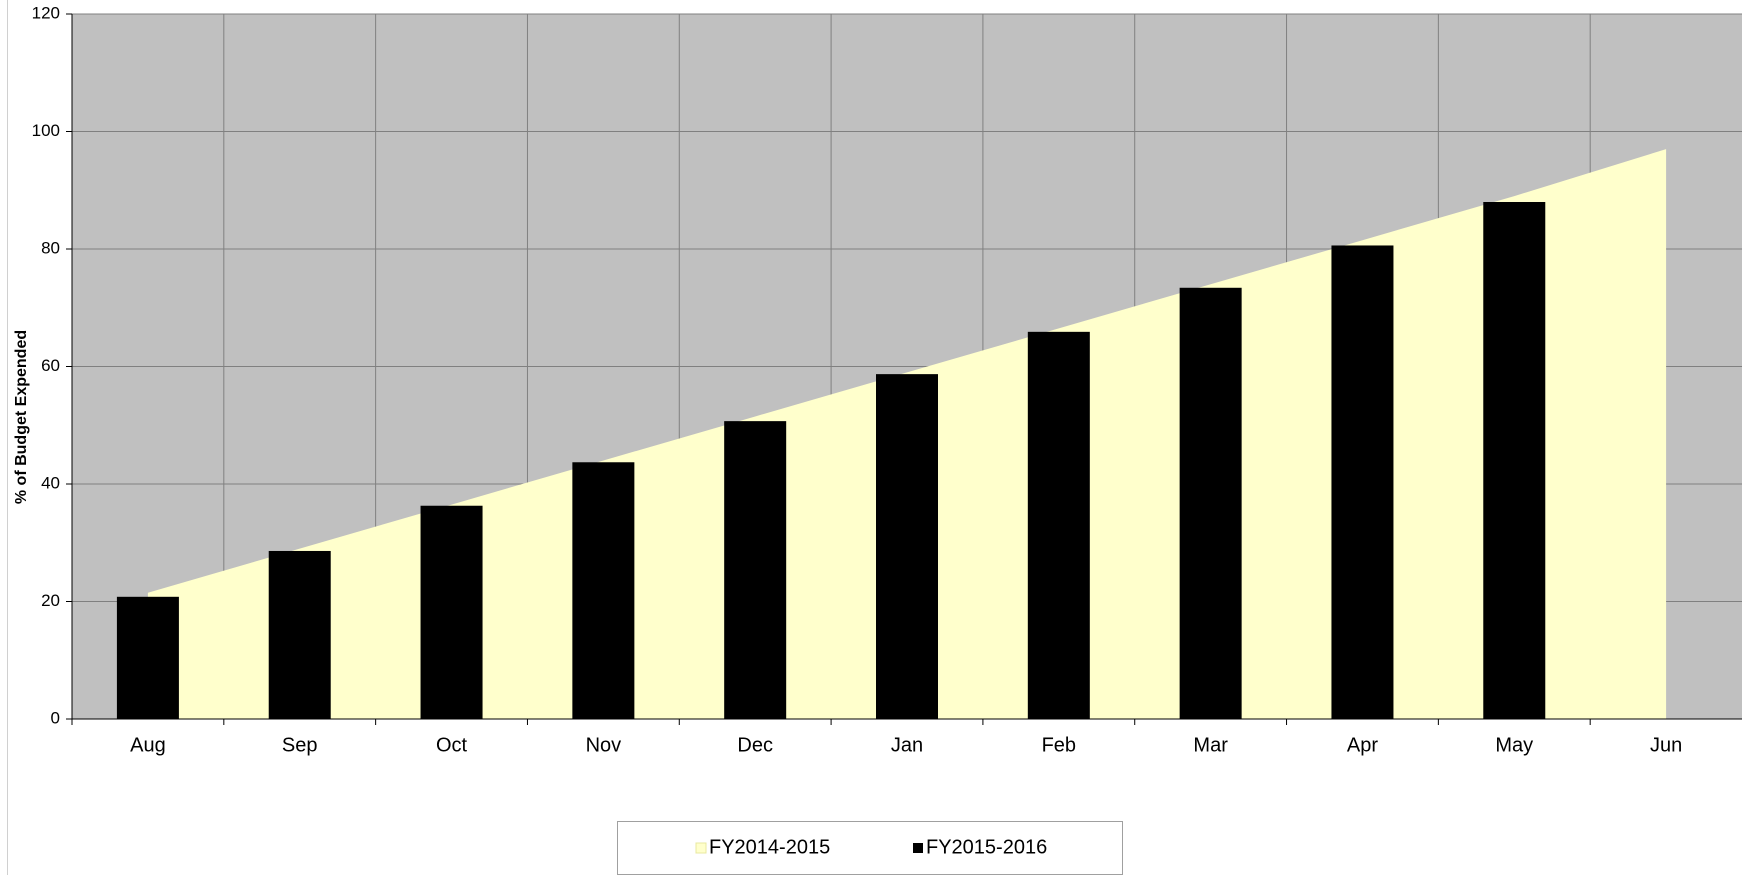  What do you see at coordinates (1210, 745) in the screenshot?
I see `x-tick-label: Mar` at bounding box center [1210, 745].